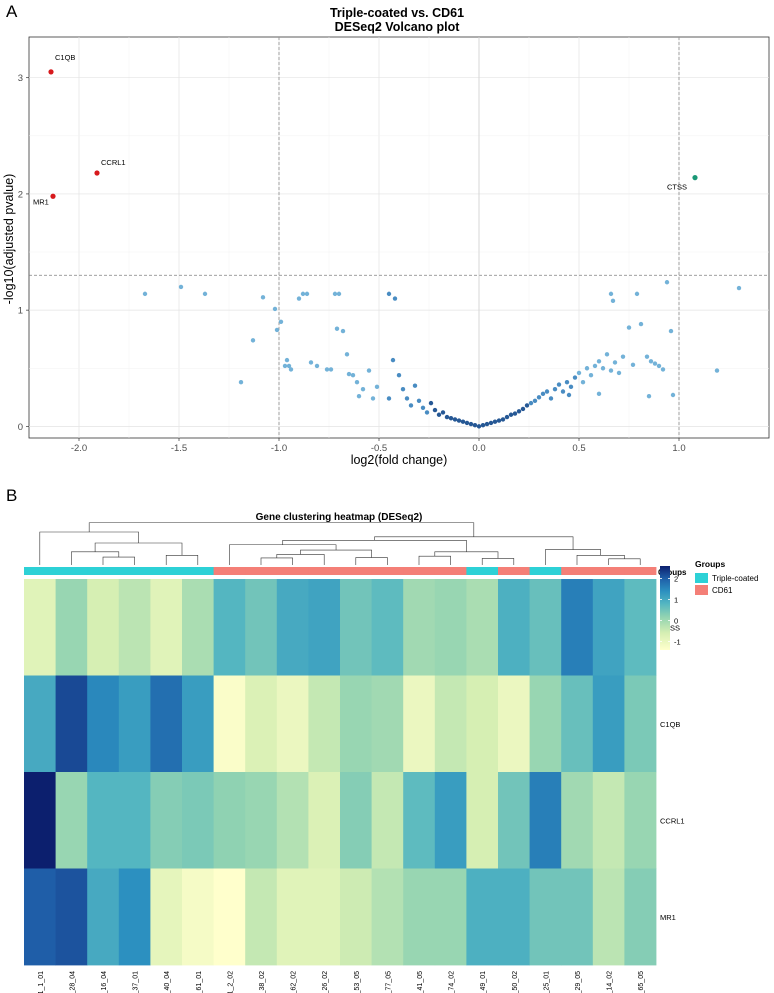  Describe the element at coordinates (179, 448) in the screenshot. I see `x-tick-label: -1.5` at that location.